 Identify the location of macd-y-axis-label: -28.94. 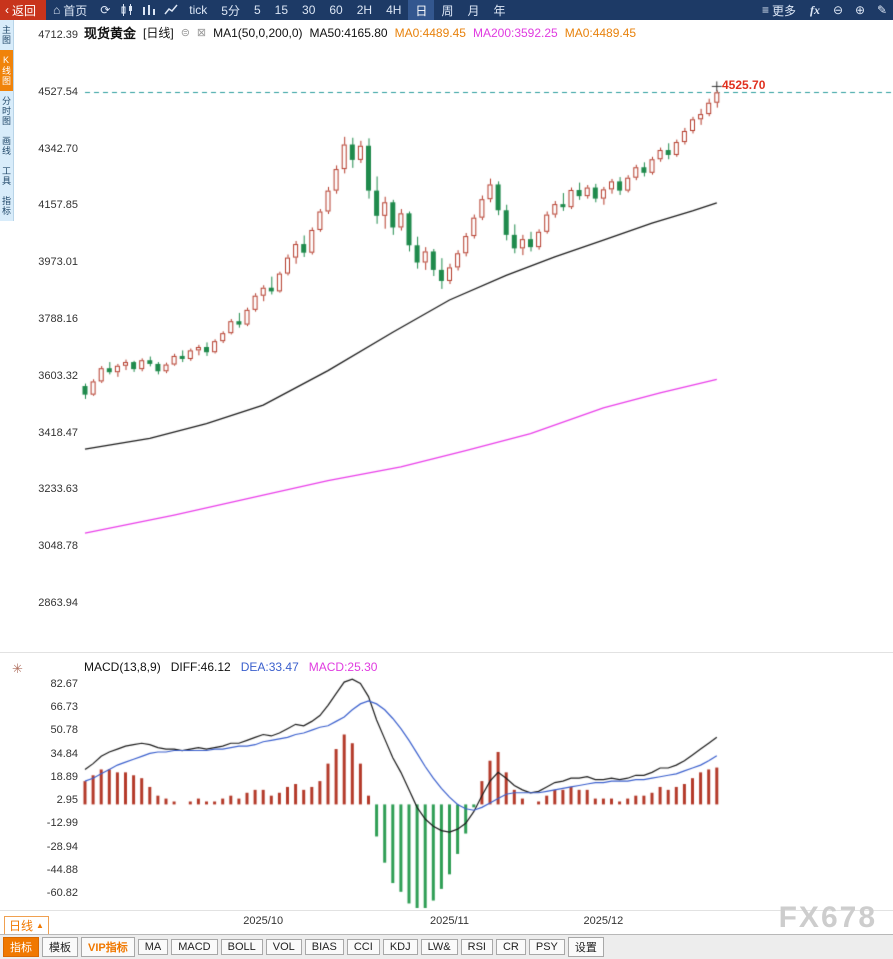
(62, 846).